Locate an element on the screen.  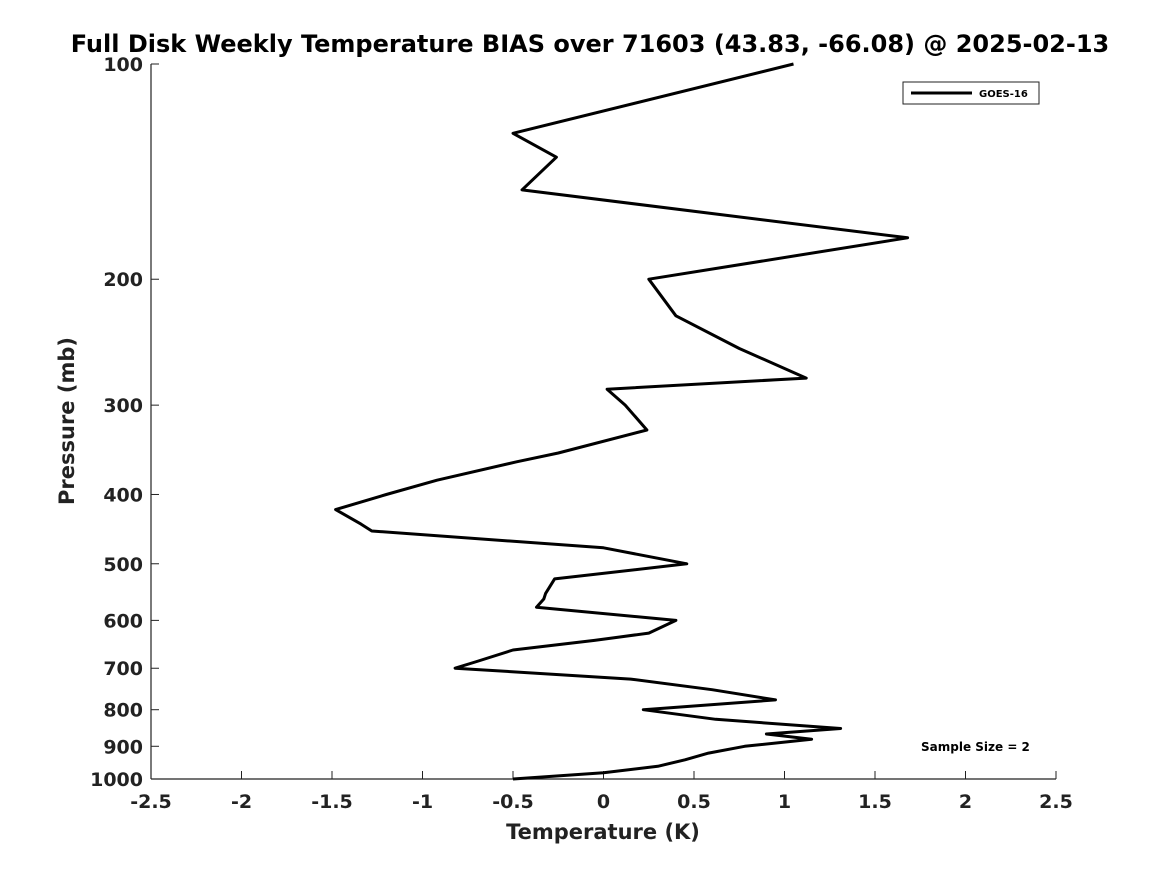
y-tick-label: 100 is located at coordinates (123, 65).